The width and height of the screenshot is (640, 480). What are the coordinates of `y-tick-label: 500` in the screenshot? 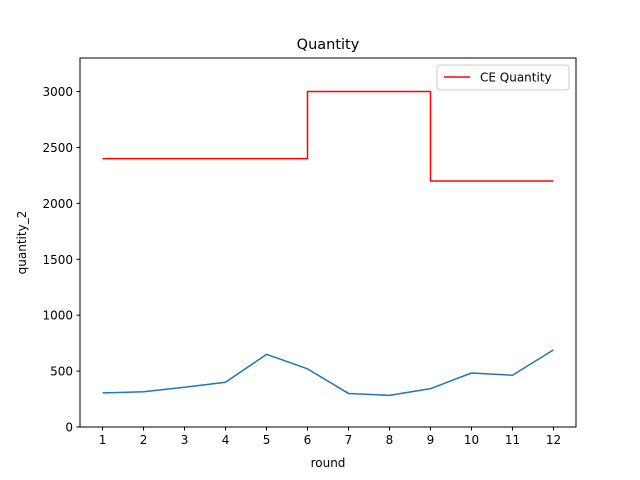 It's located at (61, 372).